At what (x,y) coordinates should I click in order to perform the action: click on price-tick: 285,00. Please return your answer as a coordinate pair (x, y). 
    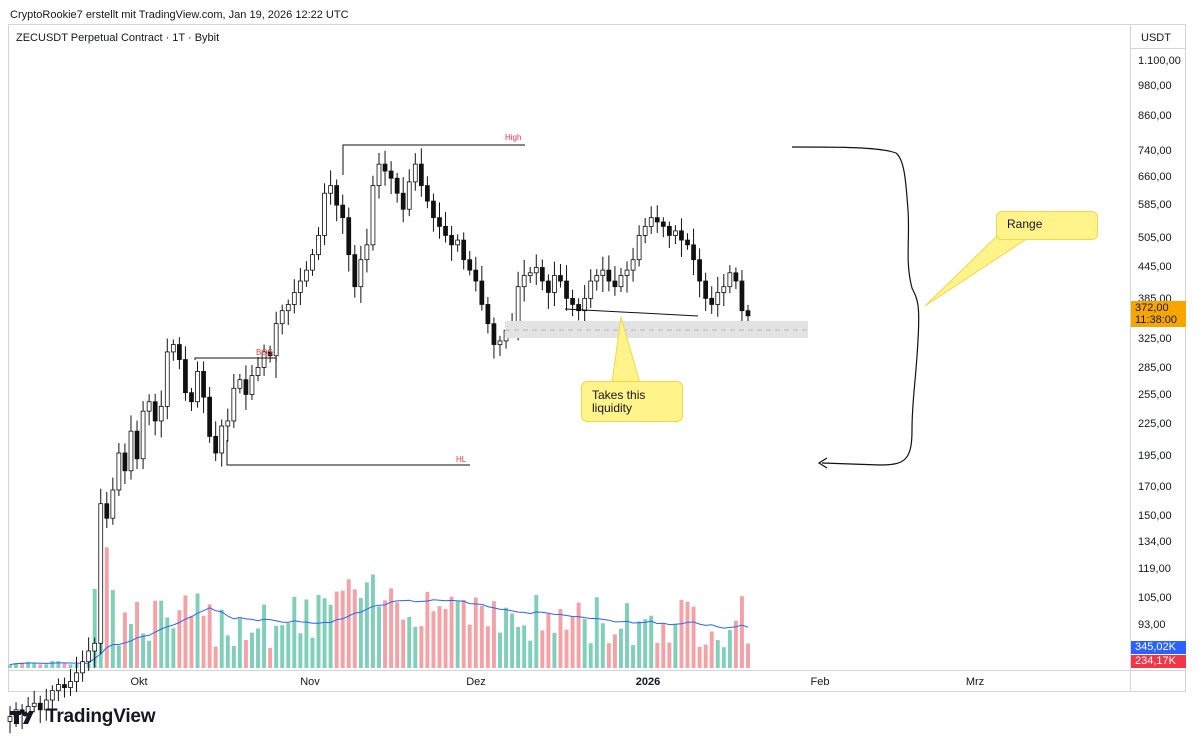
    Looking at the image, I should click on (1155, 368).